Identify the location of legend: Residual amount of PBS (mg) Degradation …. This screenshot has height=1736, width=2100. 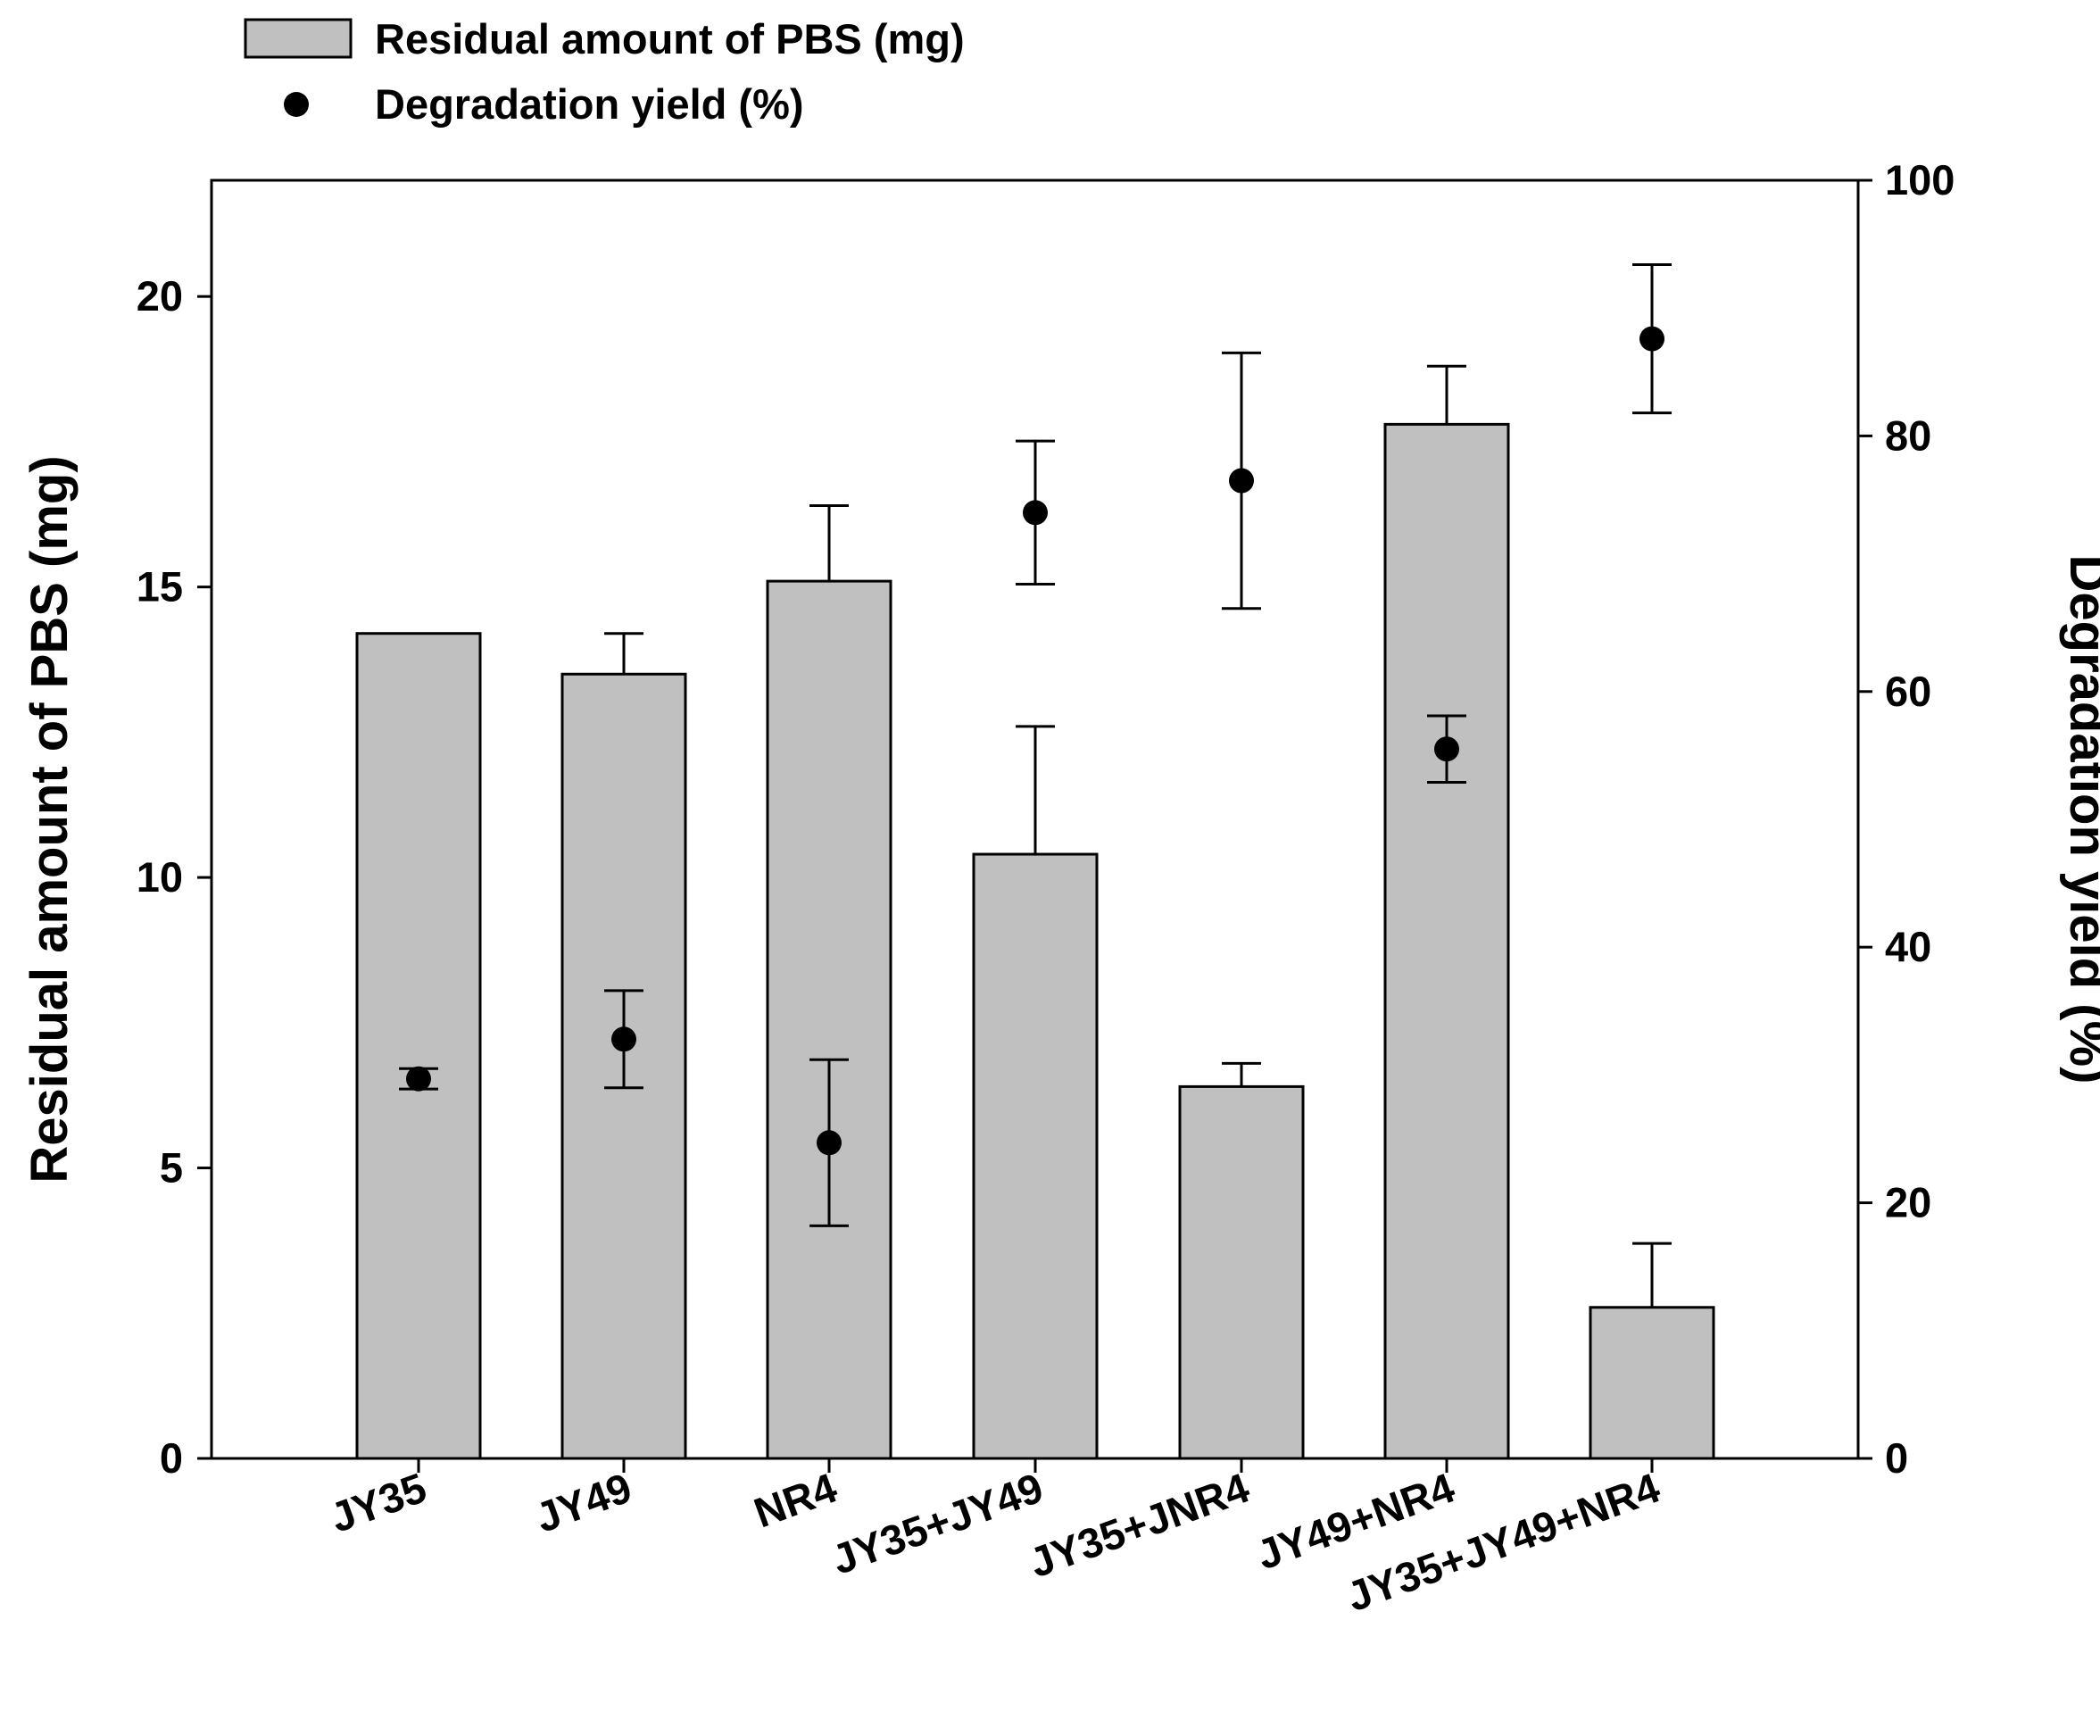
(604, 71).